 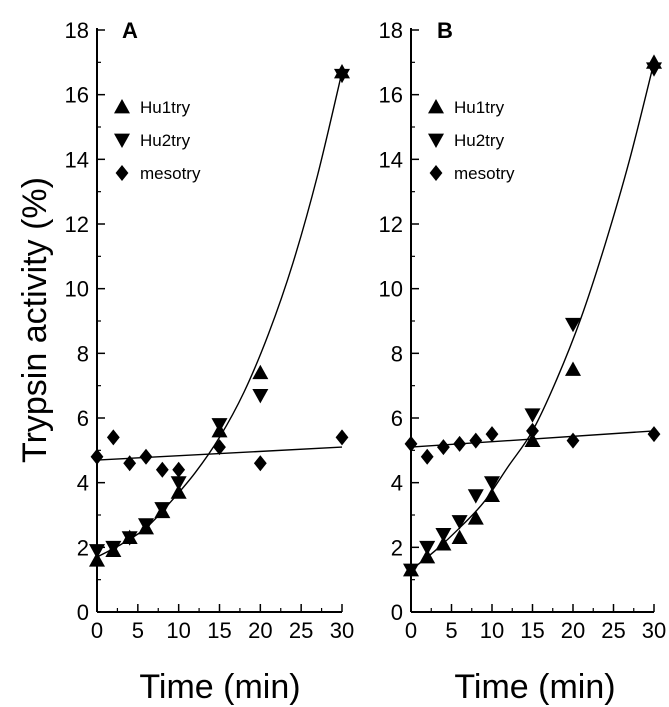 What do you see at coordinates (436, 140) in the screenshot?
I see `legend-marker-hu2try-b` at bounding box center [436, 140].